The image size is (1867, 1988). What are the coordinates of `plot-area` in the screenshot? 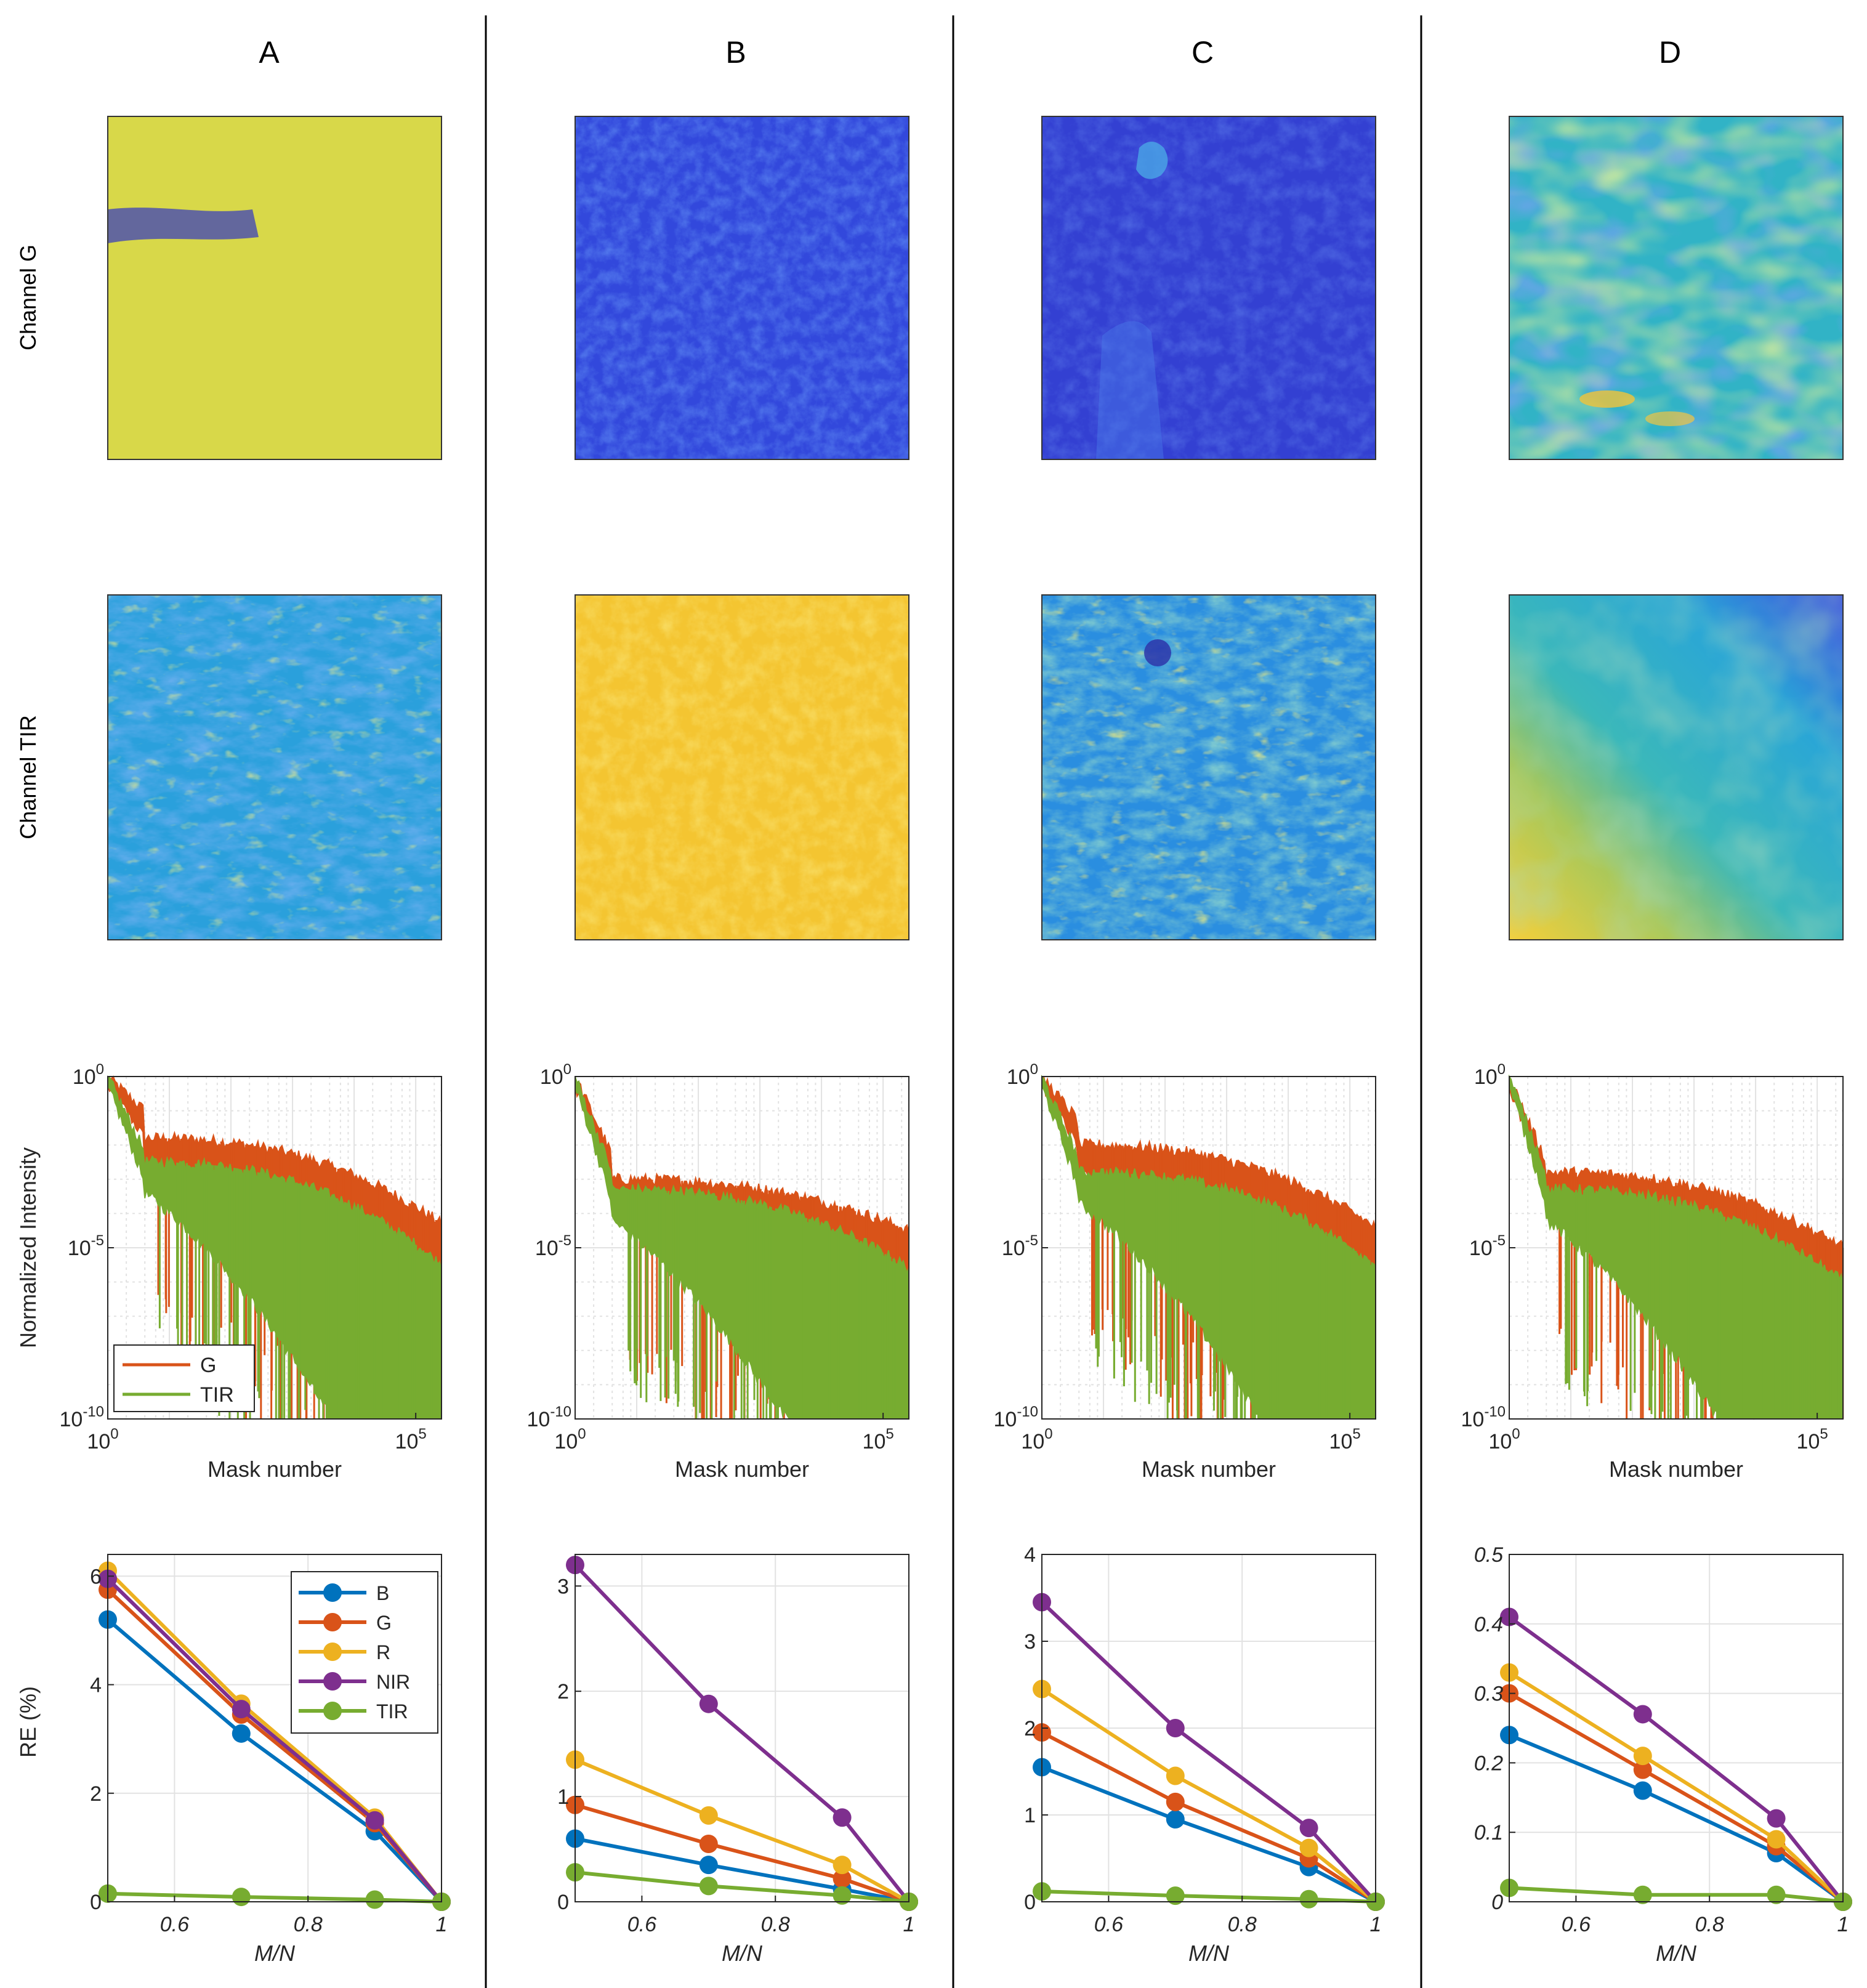 It's located at (742, 1728).